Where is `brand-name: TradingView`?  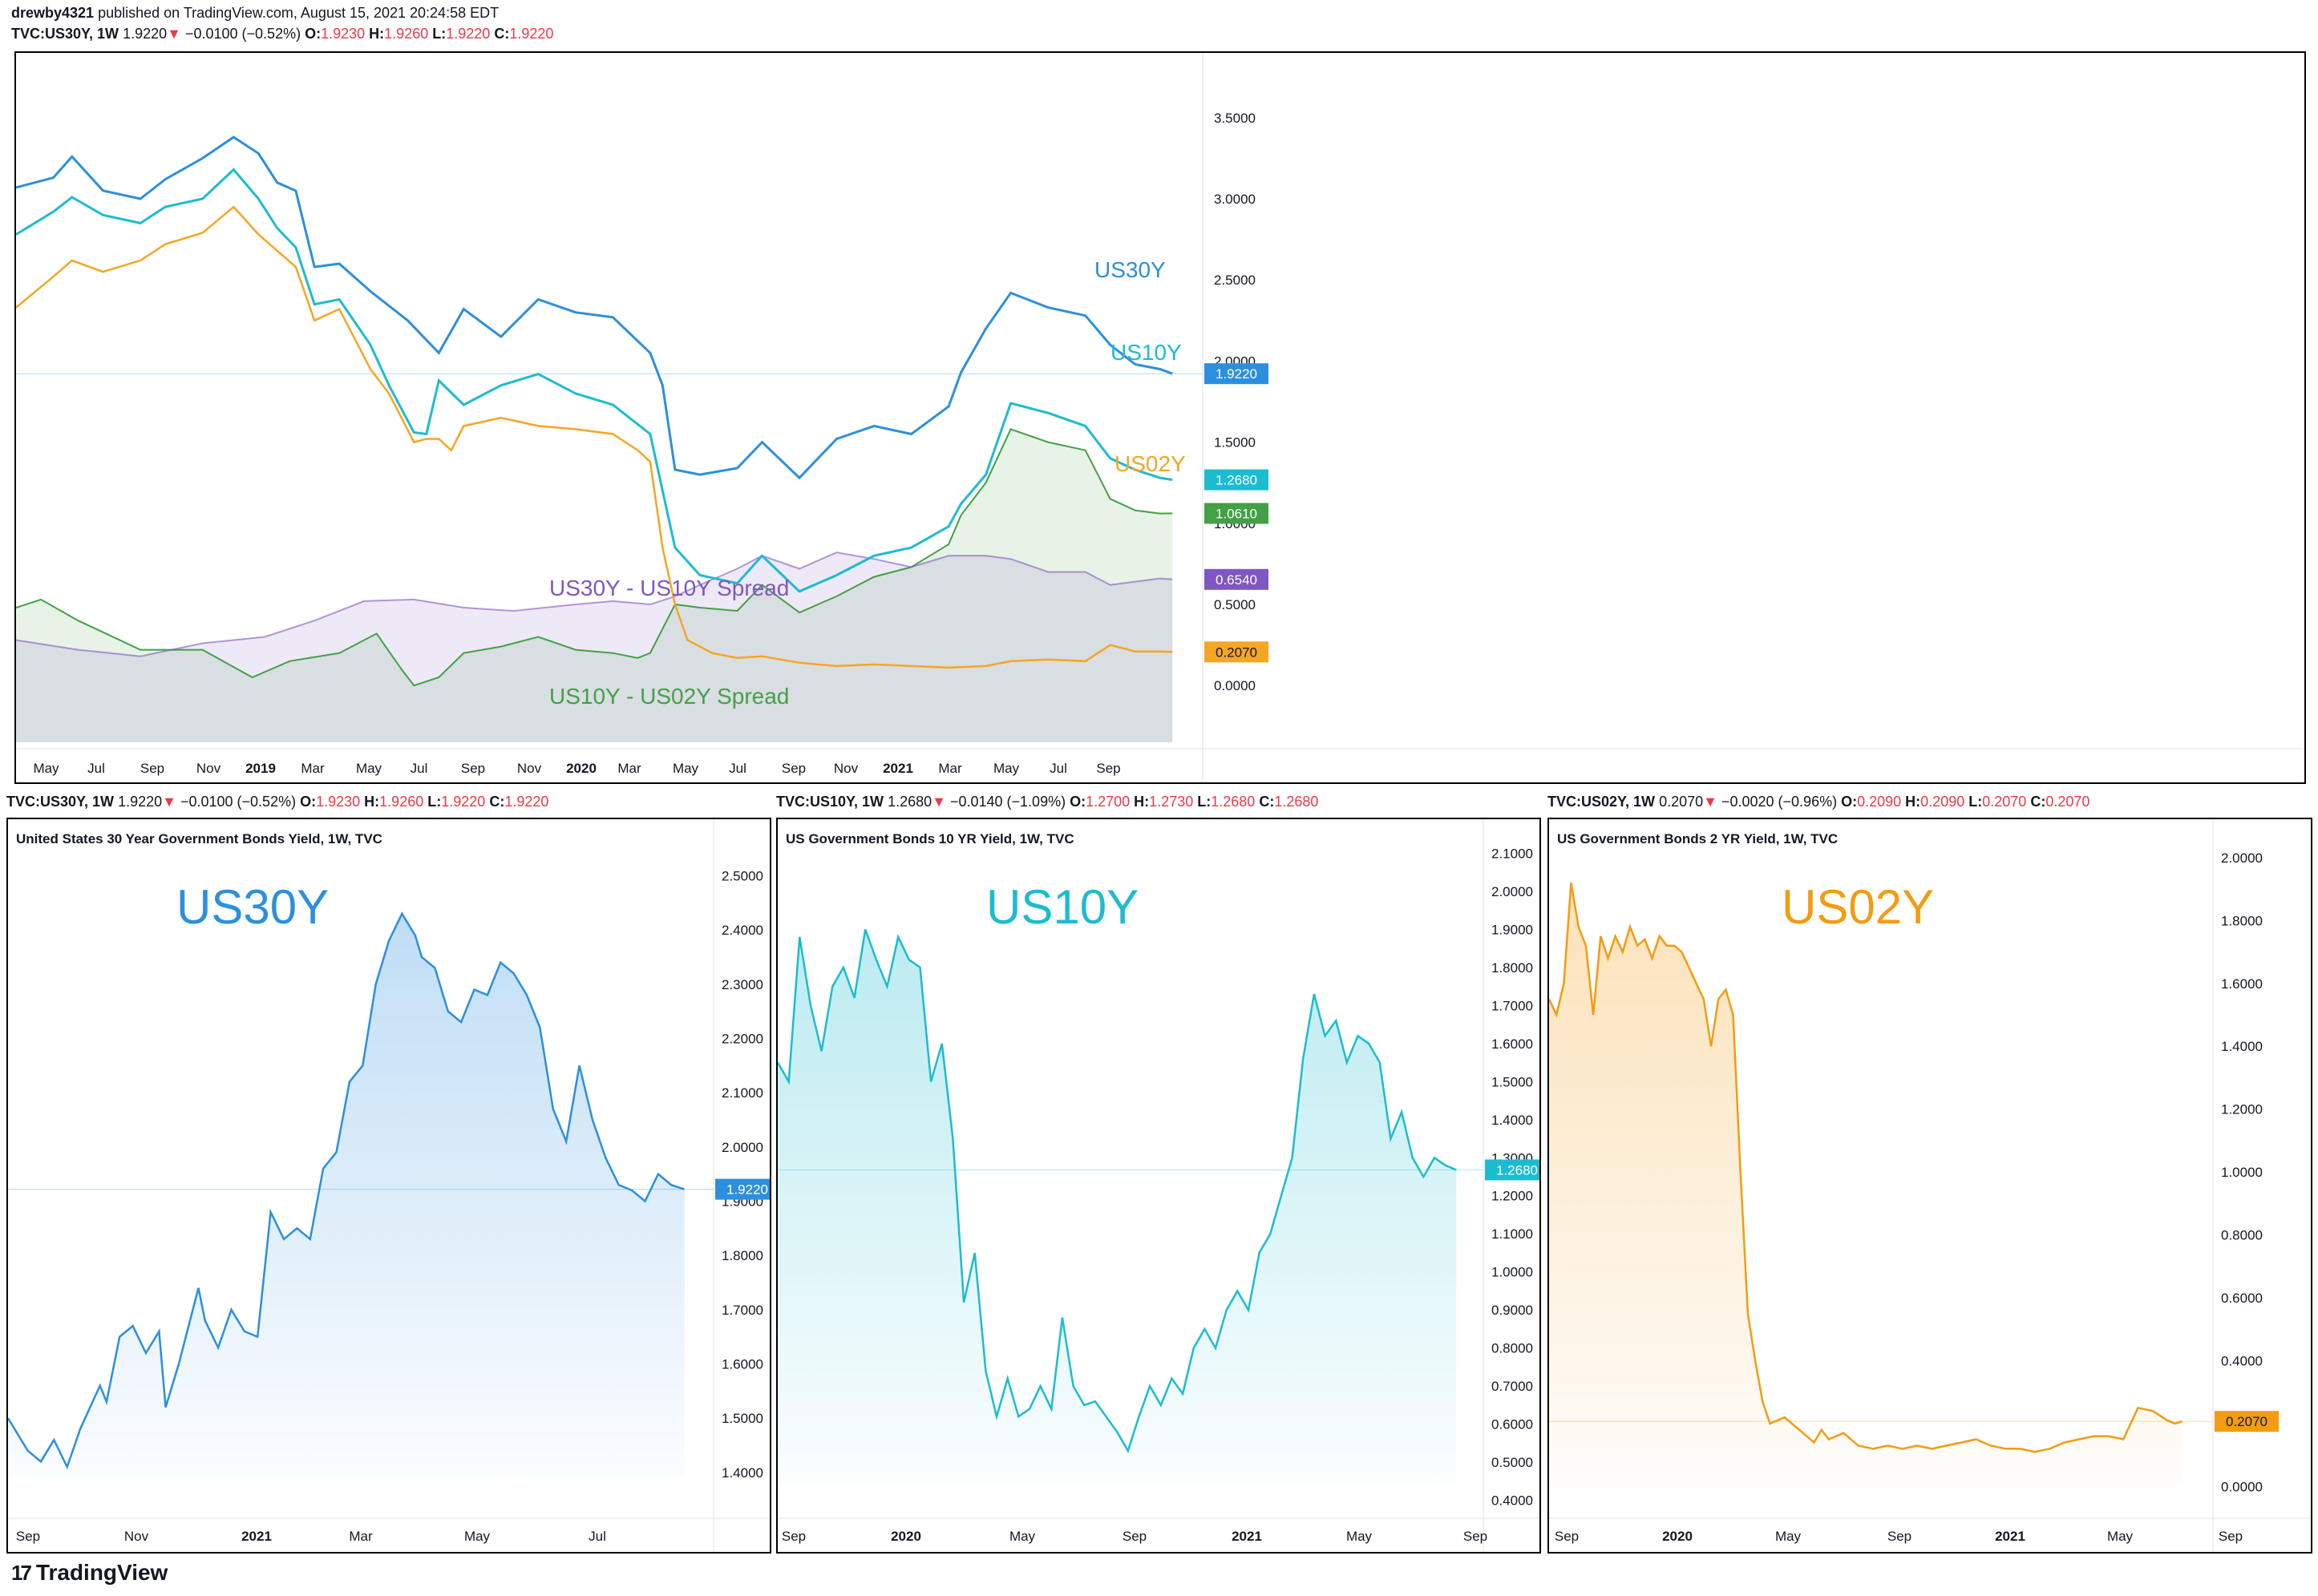 brand-name: TradingView is located at coordinates (101, 1572).